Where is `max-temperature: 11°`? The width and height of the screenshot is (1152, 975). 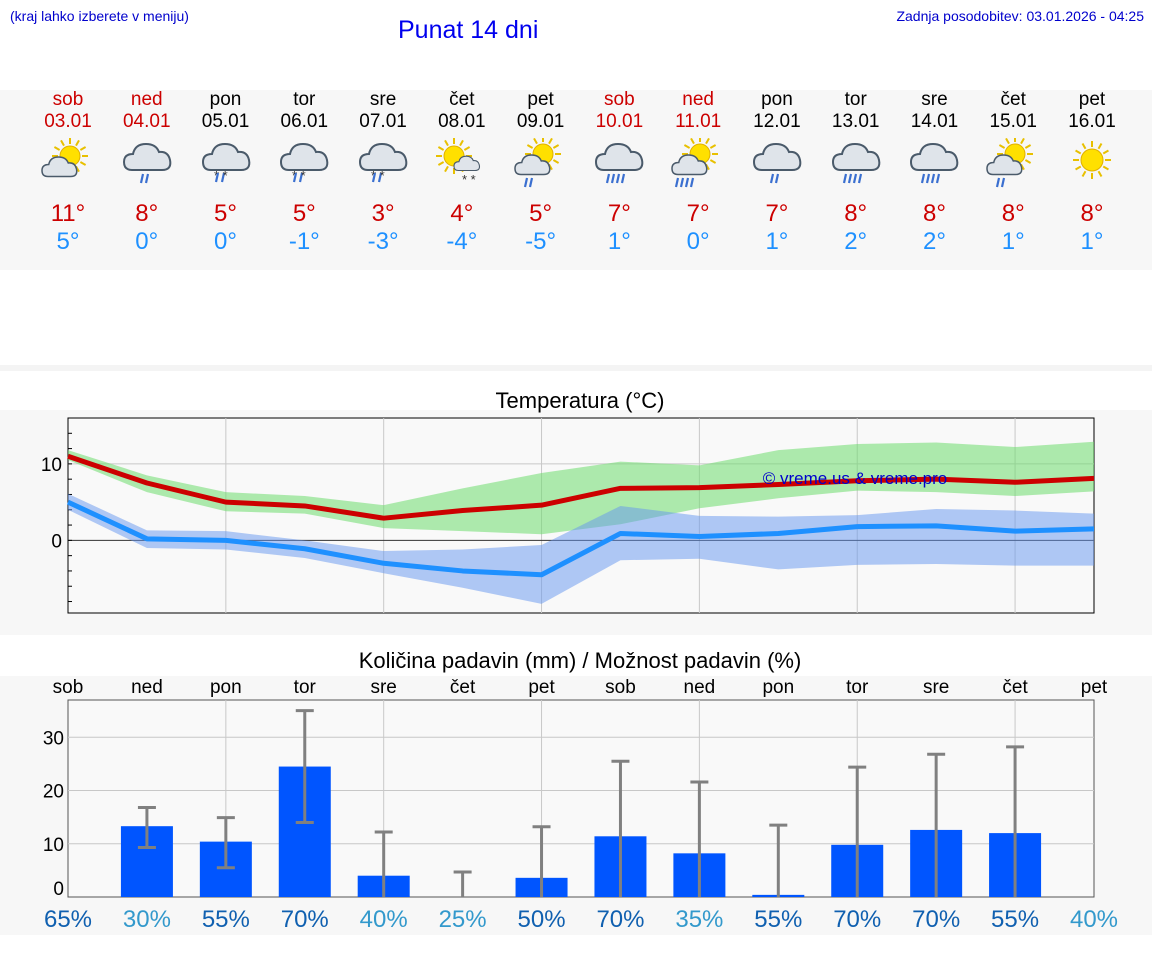
max-temperature: 11° is located at coordinates (68, 213).